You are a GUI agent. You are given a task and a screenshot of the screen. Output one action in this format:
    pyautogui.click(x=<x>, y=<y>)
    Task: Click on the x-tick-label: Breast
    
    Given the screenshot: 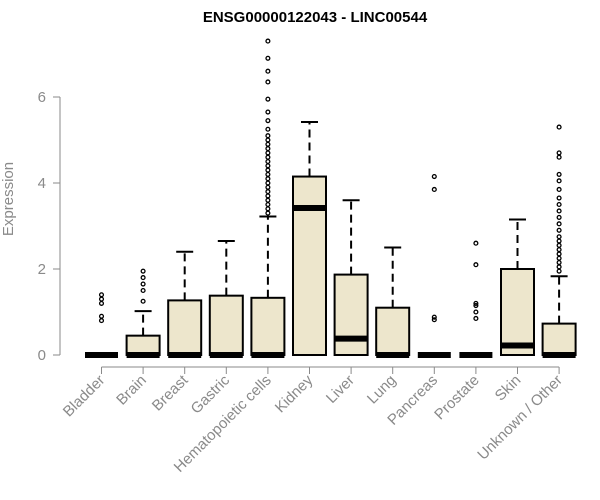 What is the action you would take?
    pyautogui.click(x=170, y=392)
    